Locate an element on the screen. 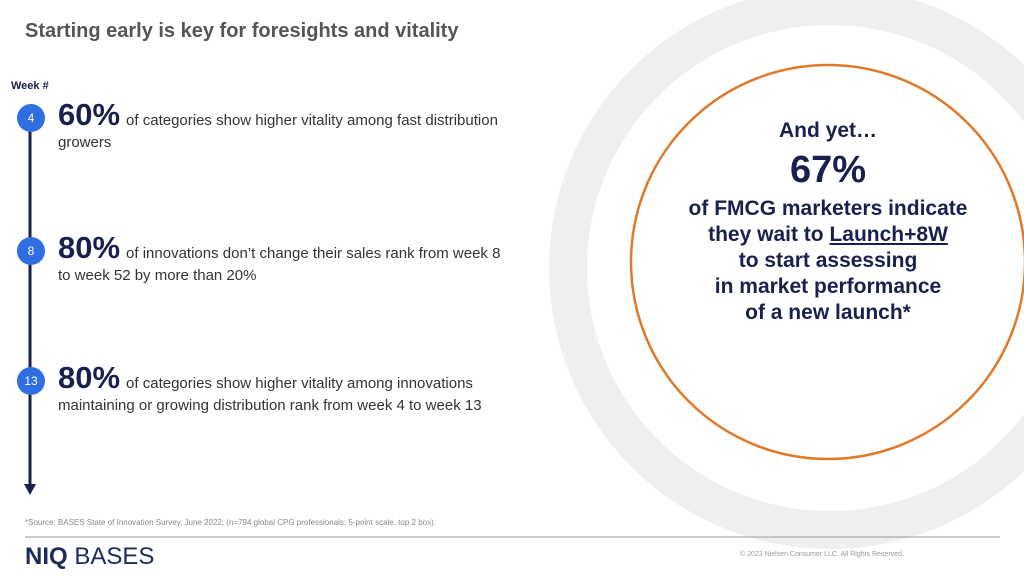 The width and height of the screenshot is (1024, 576). callout-line: they wait to is located at coordinates (766, 234).